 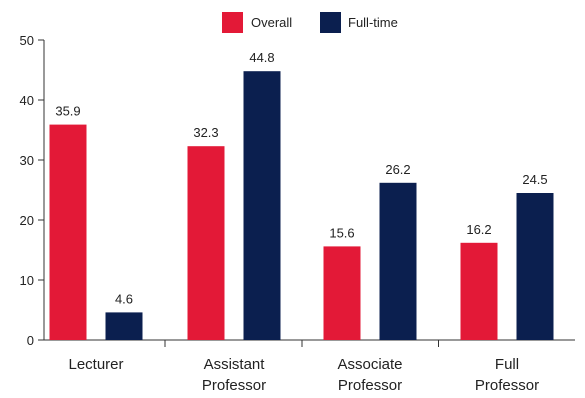 What do you see at coordinates (271, 22) in the screenshot?
I see `legend-label-1: Overall` at bounding box center [271, 22].